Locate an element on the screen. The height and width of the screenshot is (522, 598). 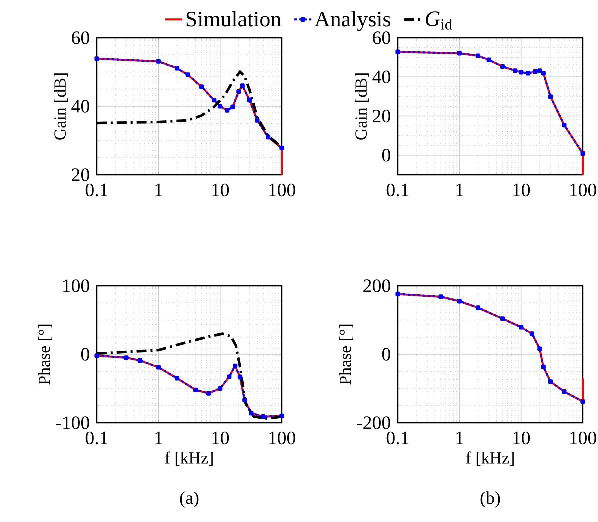
y-tick-label: -200 is located at coordinates (373, 423).